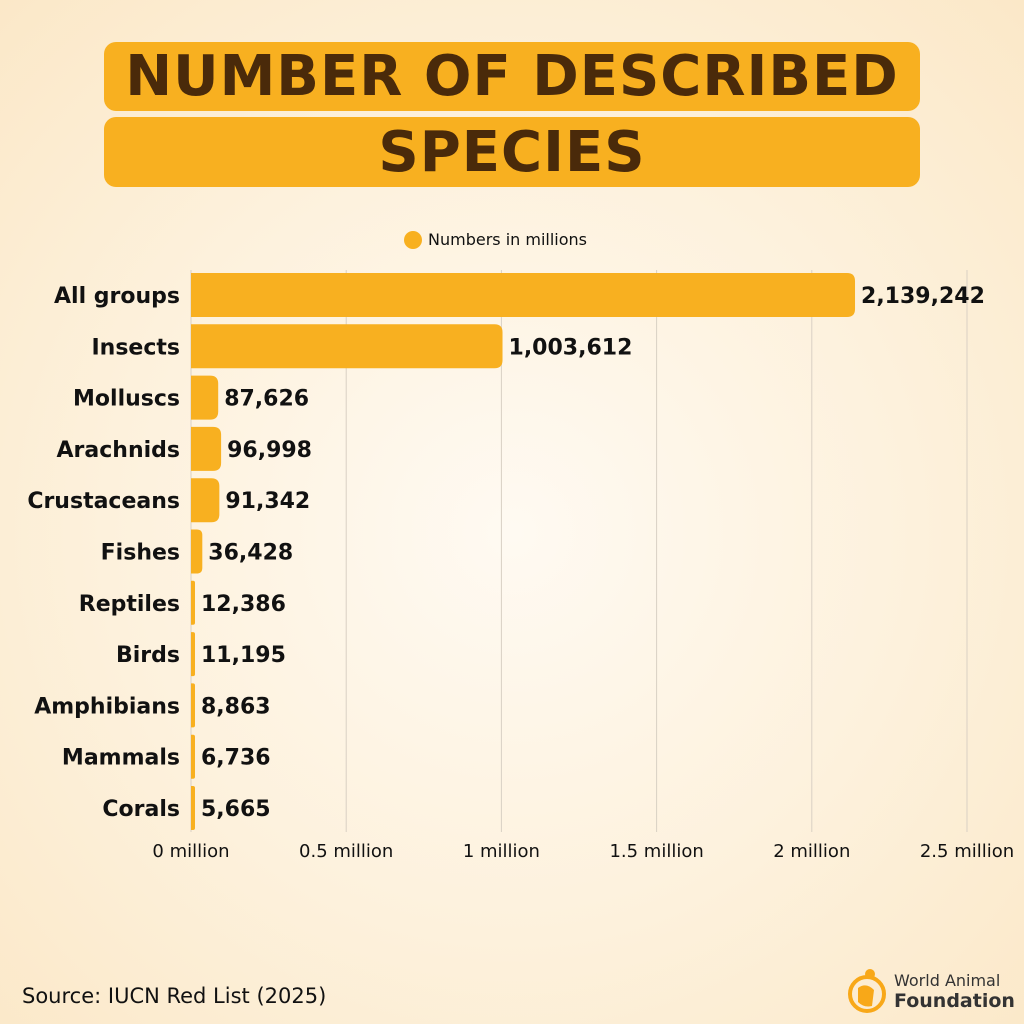 The height and width of the screenshot is (1024, 1024). I want to click on category-label: Reptiles, so click(129, 604).